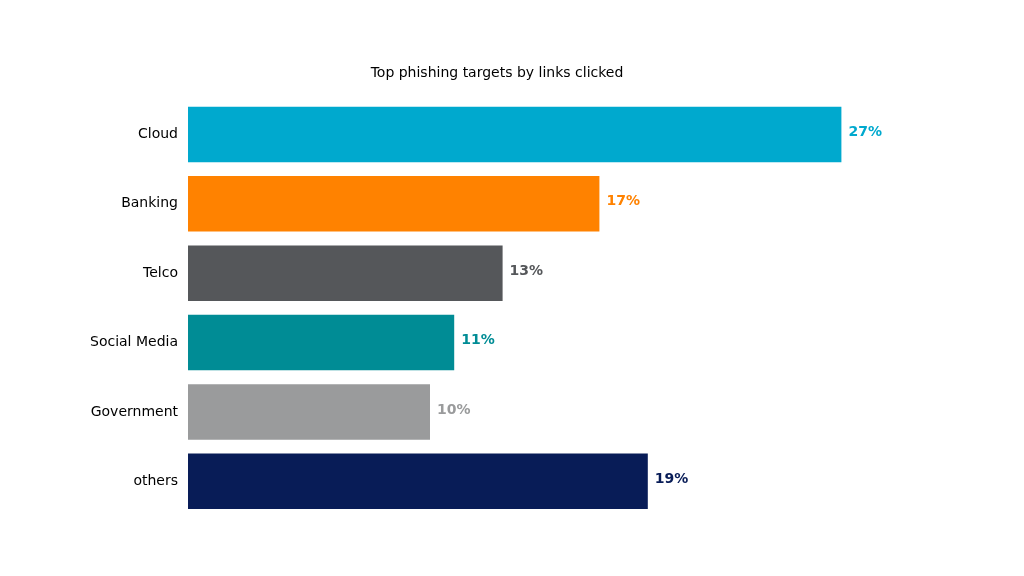 The image size is (1024, 576). Describe the element at coordinates (134, 341) in the screenshot. I see `y-tick-label: Social Media` at that location.